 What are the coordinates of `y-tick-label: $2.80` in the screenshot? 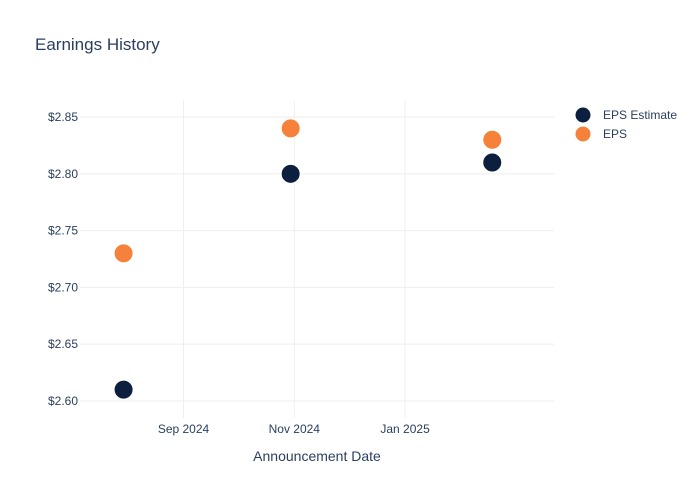 It's located at (63, 174).